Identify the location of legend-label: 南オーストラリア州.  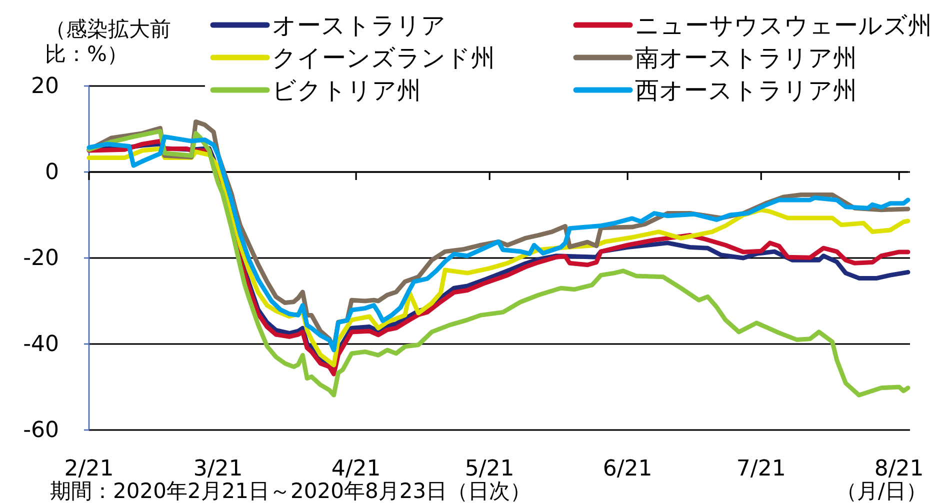
(746, 58).